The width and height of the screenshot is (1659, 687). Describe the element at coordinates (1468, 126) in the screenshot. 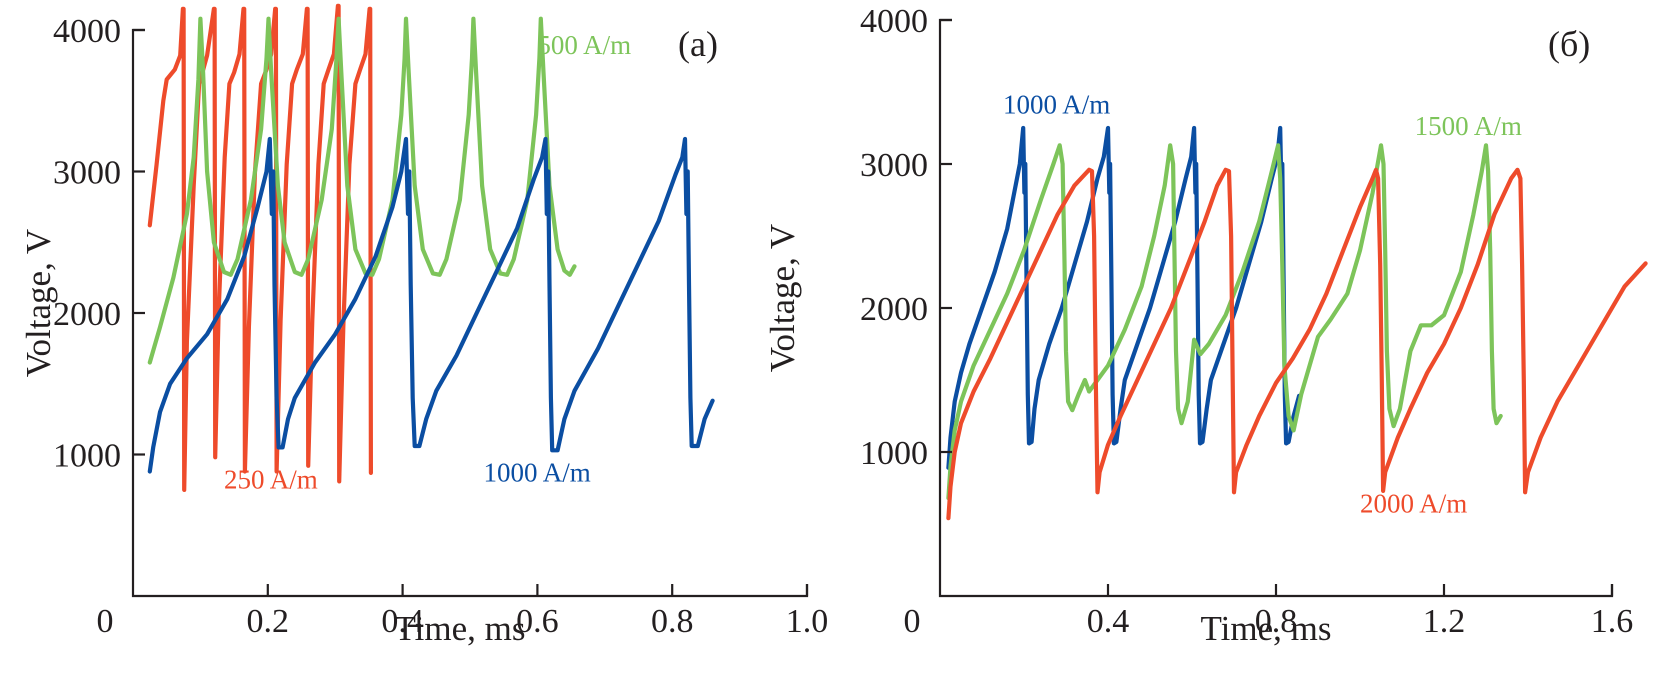

I see `series-label: 1500 A/m` at that location.